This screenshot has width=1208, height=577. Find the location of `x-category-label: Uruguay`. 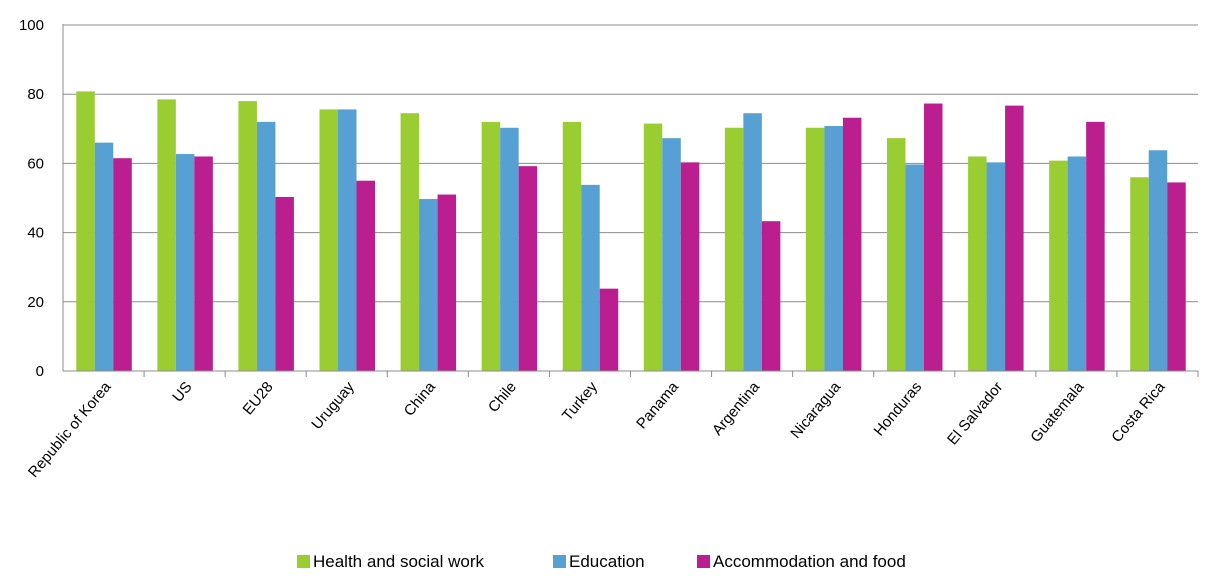

x-category-label: Uruguay is located at coordinates (333, 405).